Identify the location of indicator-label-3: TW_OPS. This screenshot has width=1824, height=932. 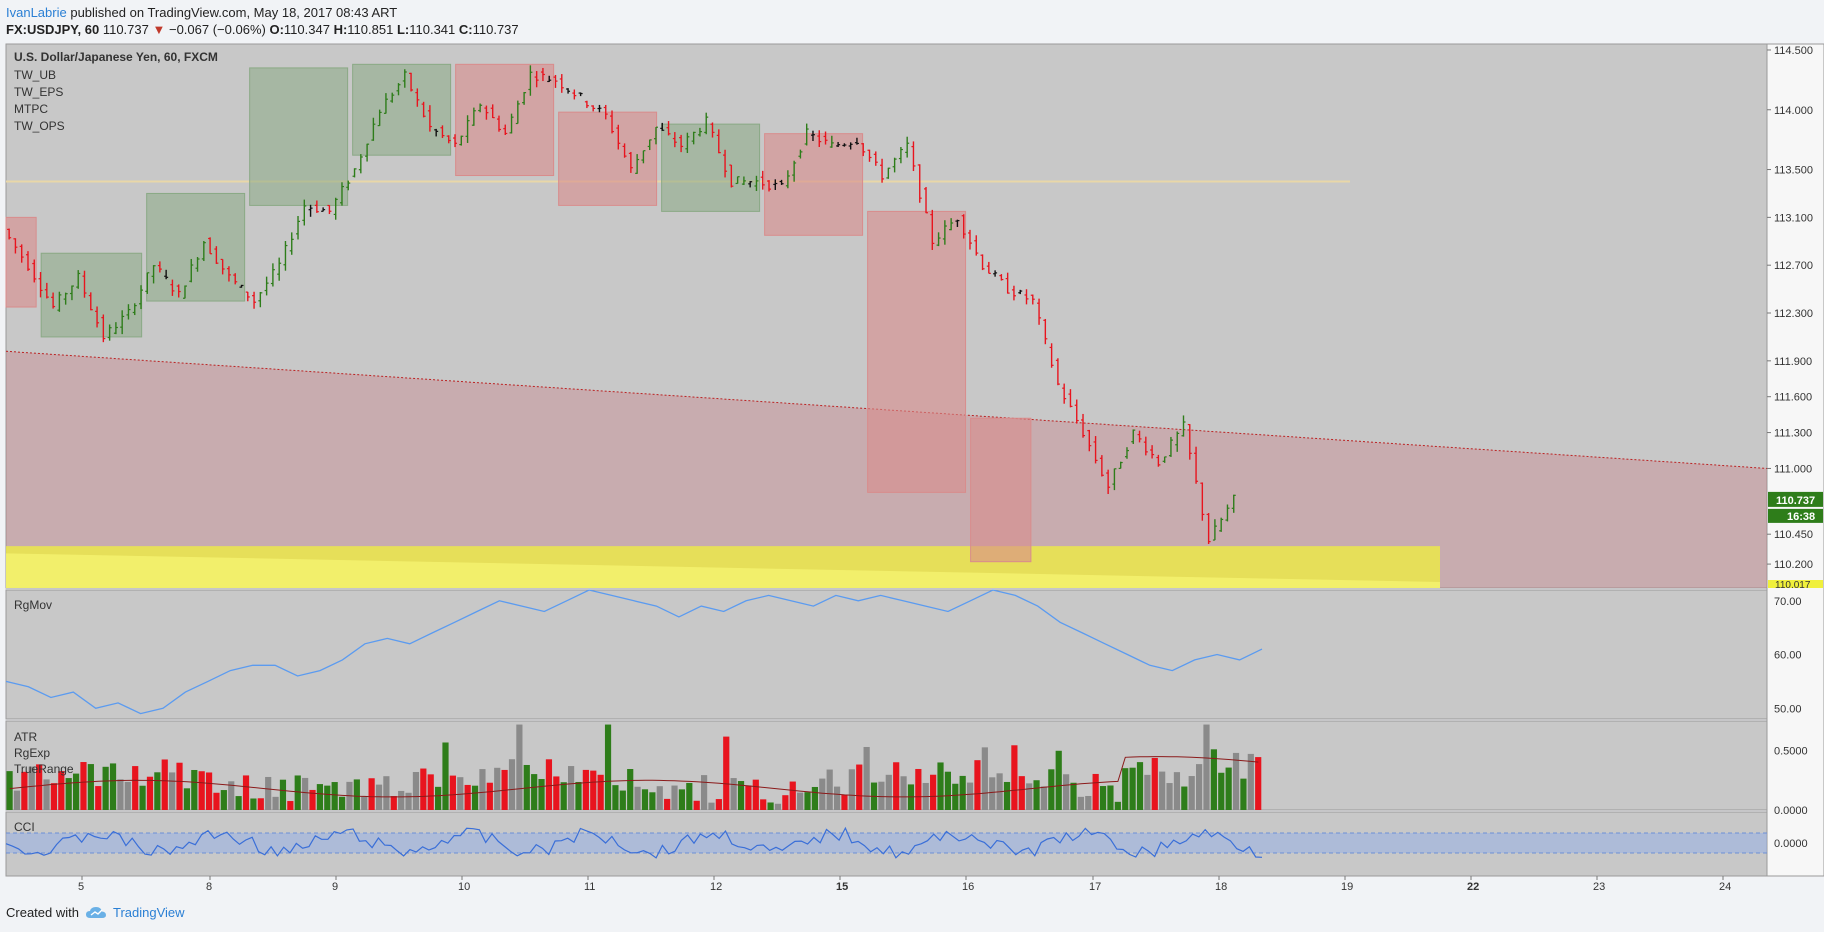
(39, 126).